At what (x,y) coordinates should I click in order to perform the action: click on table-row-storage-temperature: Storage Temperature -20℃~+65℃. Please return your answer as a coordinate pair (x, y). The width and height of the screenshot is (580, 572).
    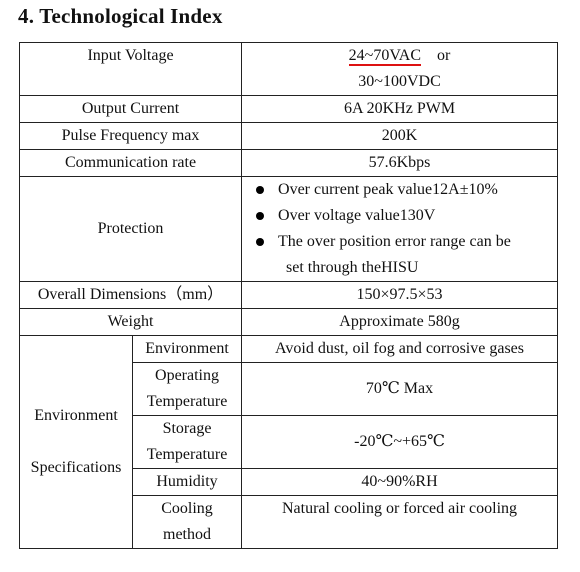
    Looking at the image, I should click on (289, 442).